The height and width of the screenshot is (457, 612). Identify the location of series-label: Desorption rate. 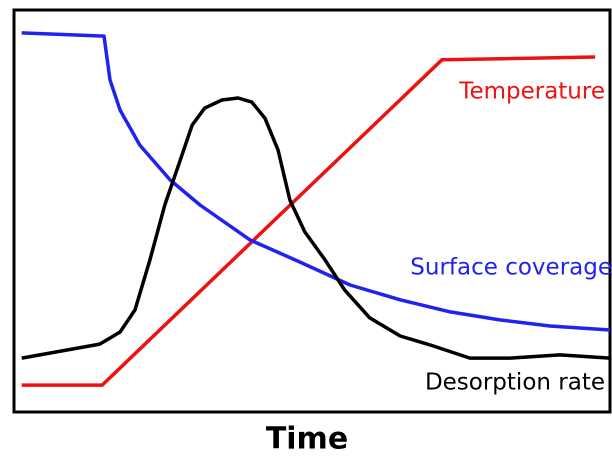
(515, 383).